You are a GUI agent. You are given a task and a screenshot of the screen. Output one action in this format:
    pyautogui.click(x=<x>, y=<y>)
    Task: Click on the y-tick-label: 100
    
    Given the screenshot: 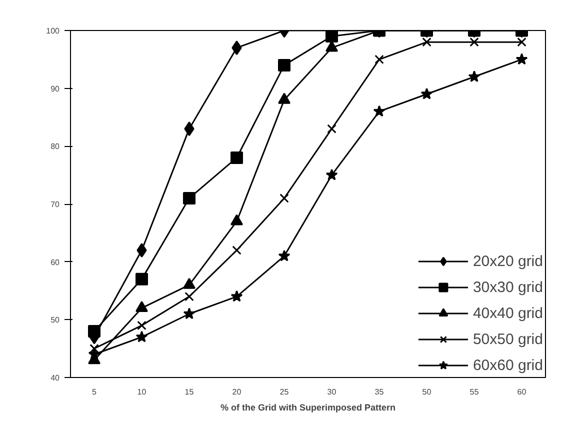 What is the action you would take?
    pyautogui.click(x=53, y=31)
    